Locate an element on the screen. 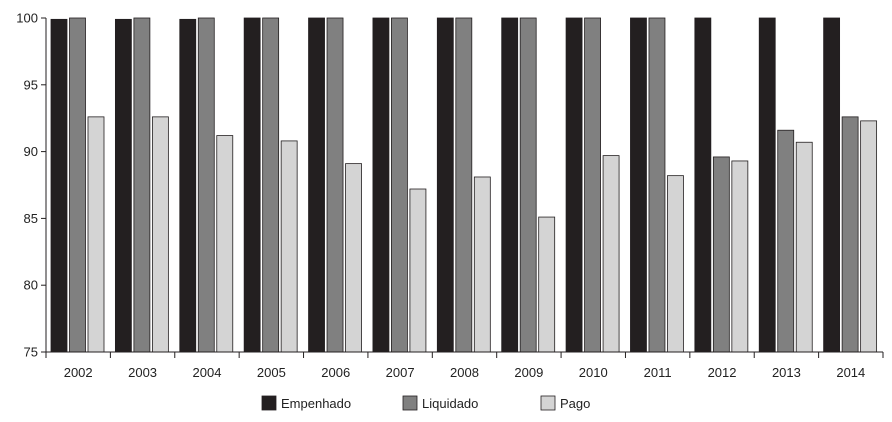 This screenshot has height=422, width=892. legend-label-liquidado: Liquidado is located at coordinates (450, 403).